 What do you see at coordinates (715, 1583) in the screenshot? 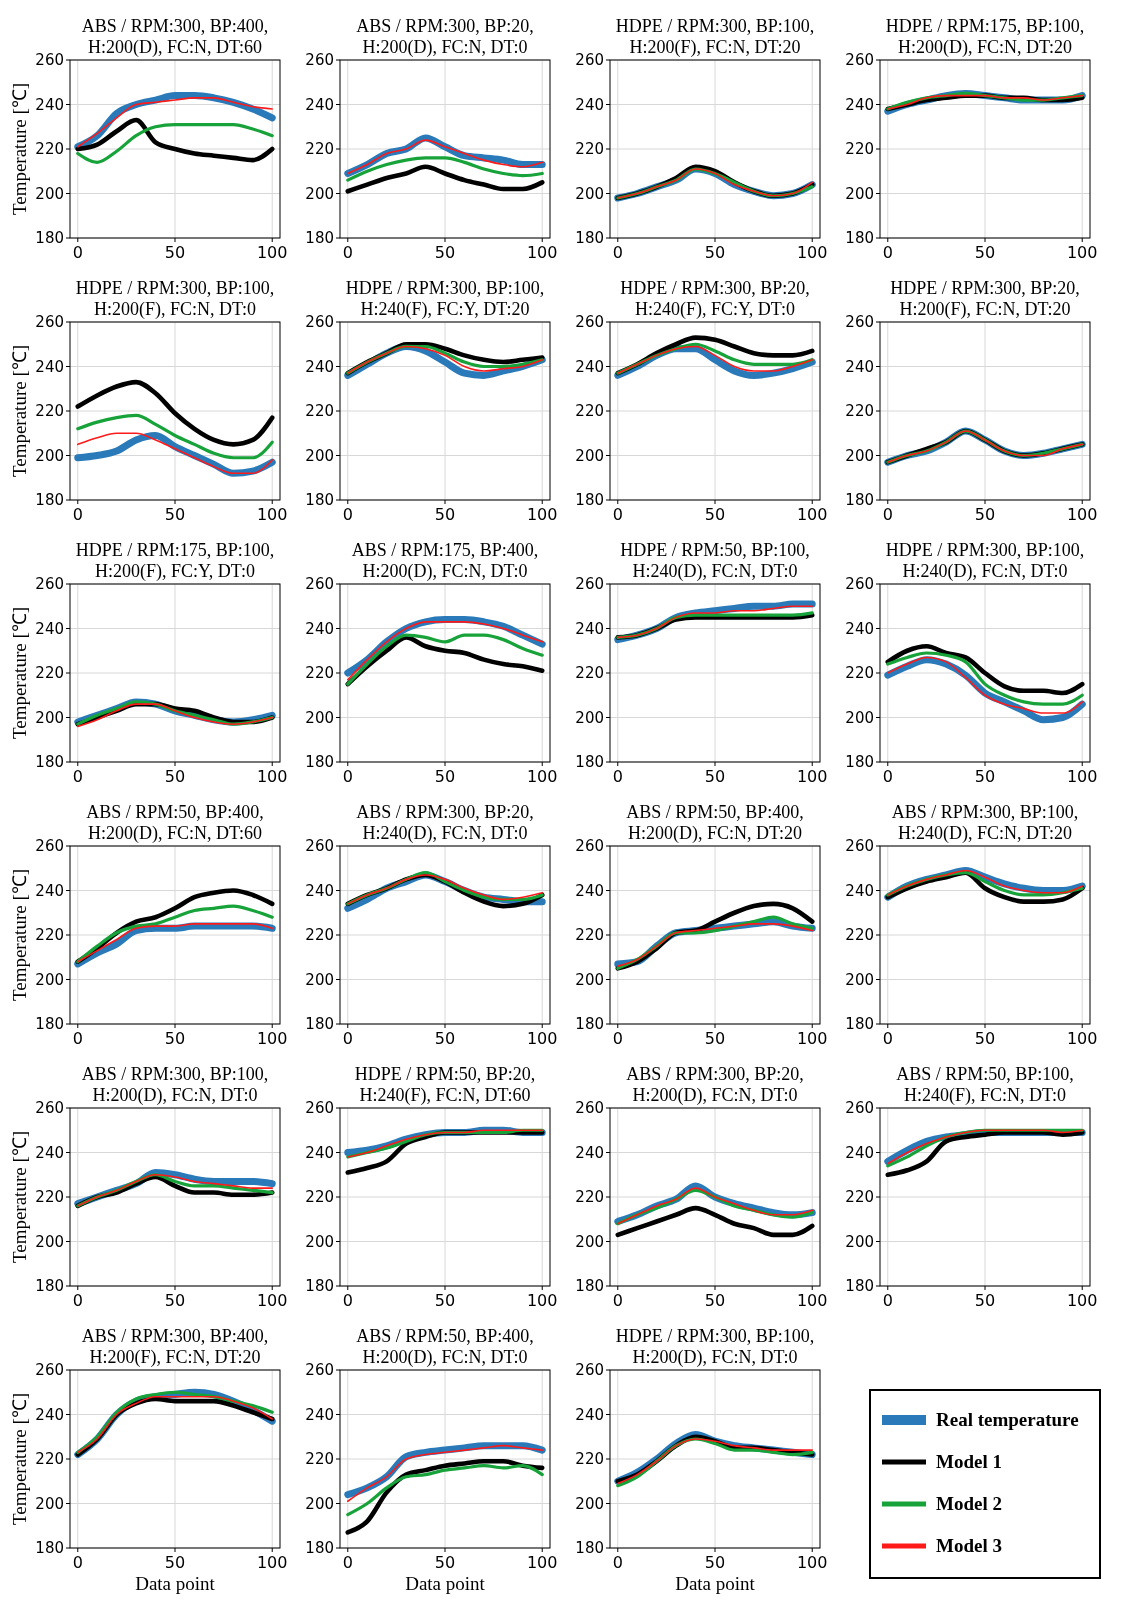
I see `x-axis-title: Data point` at bounding box center [715, 1583].